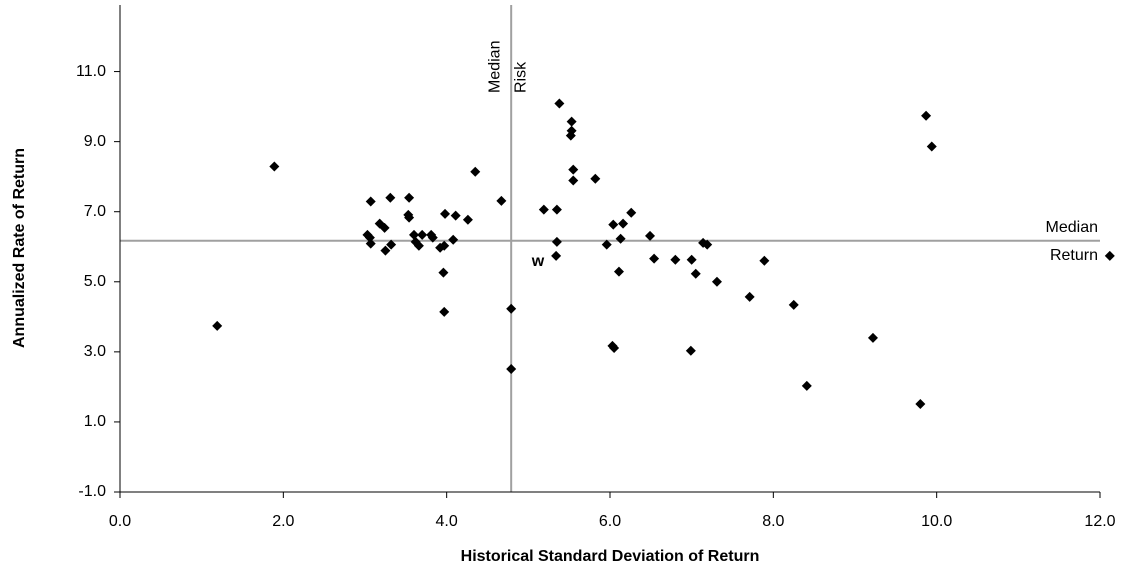  I want to click on reference-label: Return, so click(1074, 255).